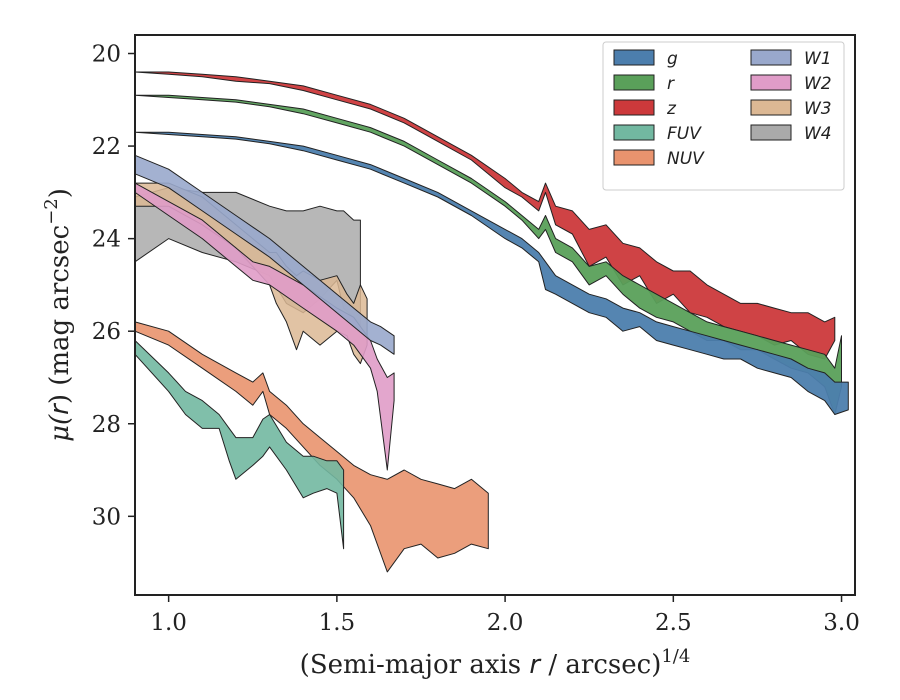 Image resolution: width=900 pixels, height=700 pixels. Describe the element at coordinates (841, 623) in the screenshot. I see `x-tick-label: 3.0` at that location.